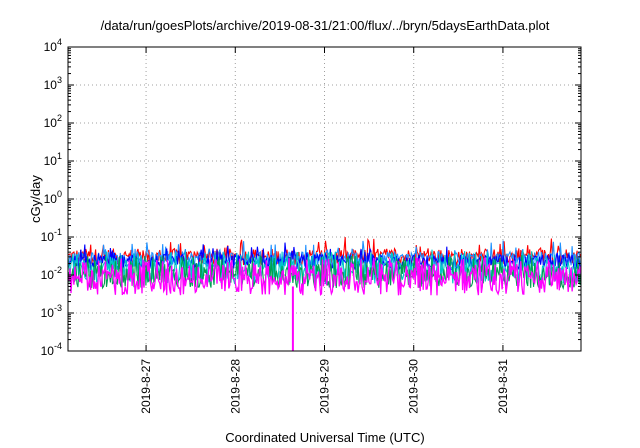 The image size is (640, 448). I want to click on x-tick-label: 2019-8-31, so click(503, 386).